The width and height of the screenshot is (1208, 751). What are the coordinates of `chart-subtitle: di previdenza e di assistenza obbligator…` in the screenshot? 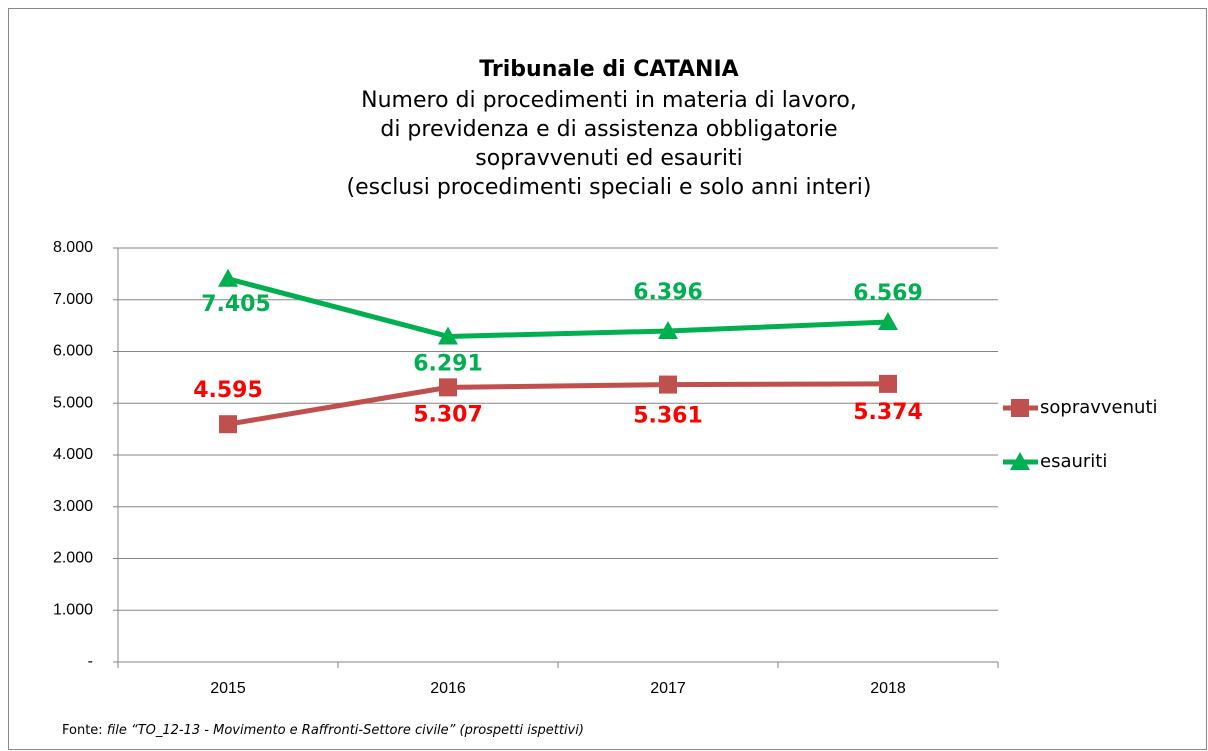 It's located at (608, 129).